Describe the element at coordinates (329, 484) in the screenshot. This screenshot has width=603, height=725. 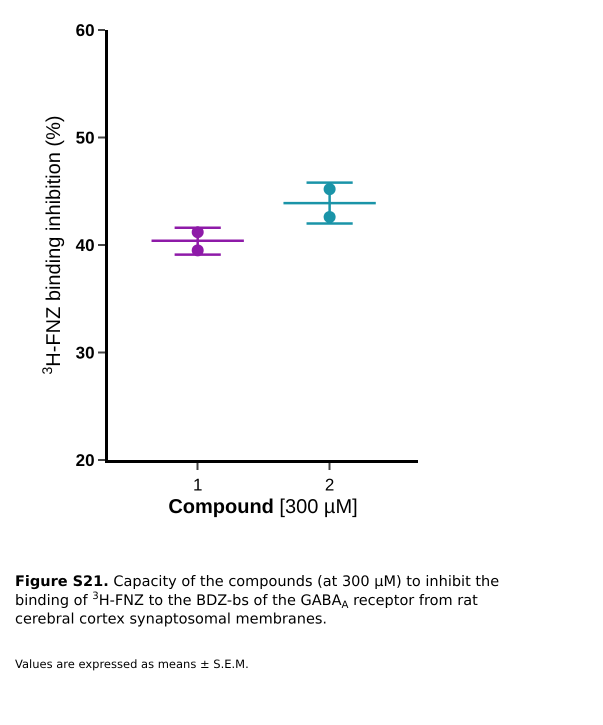
I see `x-tick-label: 2` at that location.